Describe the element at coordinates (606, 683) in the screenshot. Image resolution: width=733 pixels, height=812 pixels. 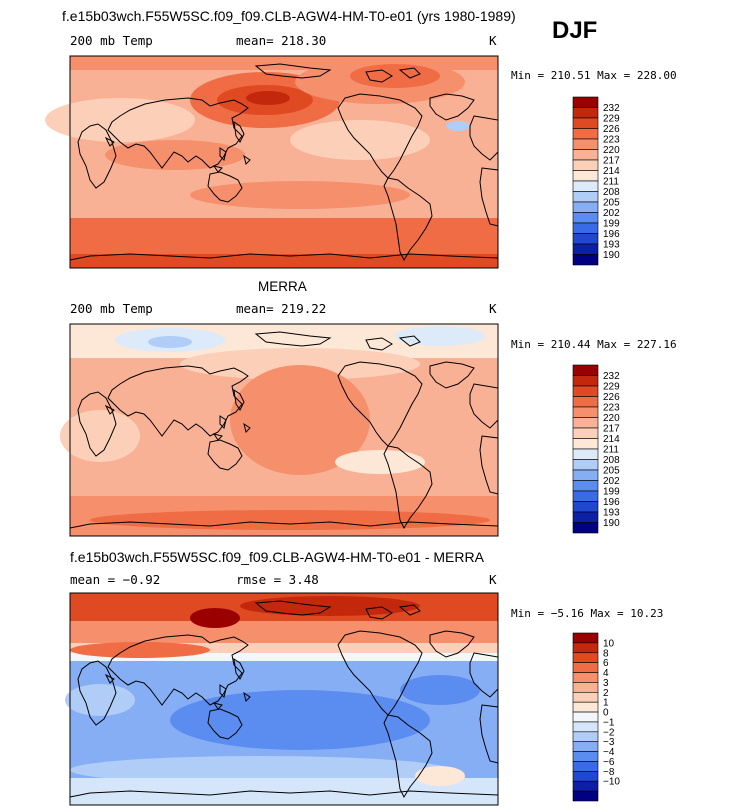
I see `panel3-colorbar-tick-label: 3` at that location.